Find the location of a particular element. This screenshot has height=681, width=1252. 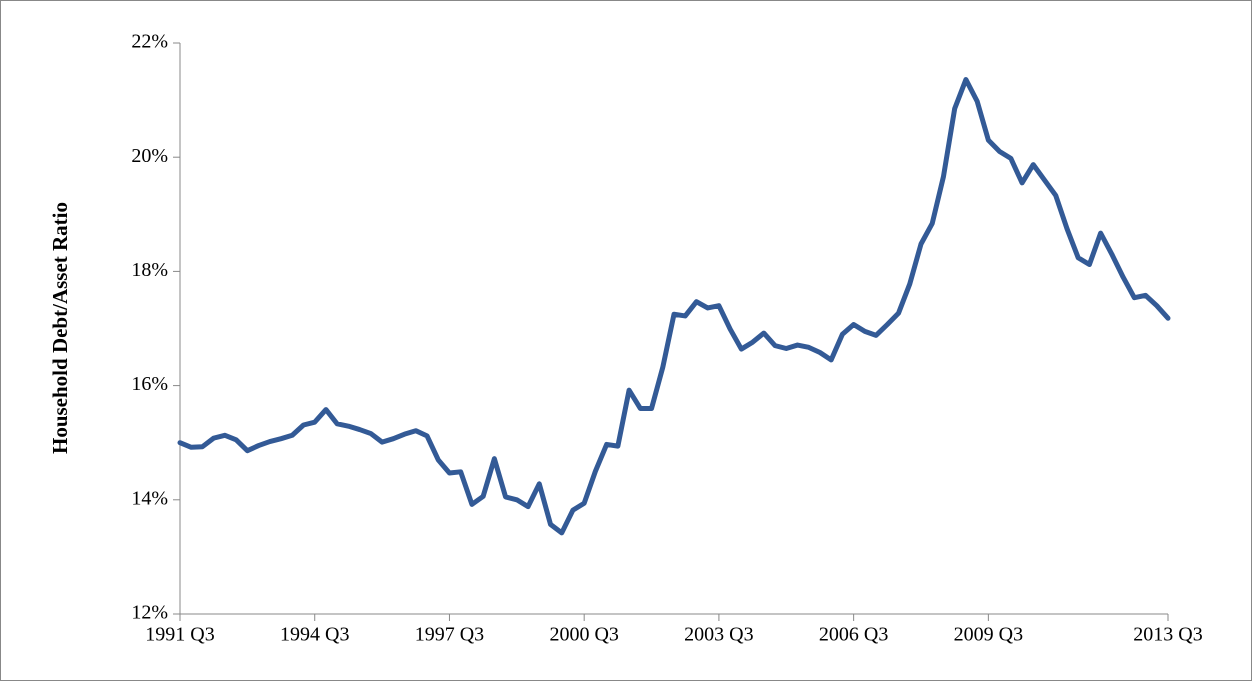

y-tick-label: 14% is located at coordinates (149, 498).